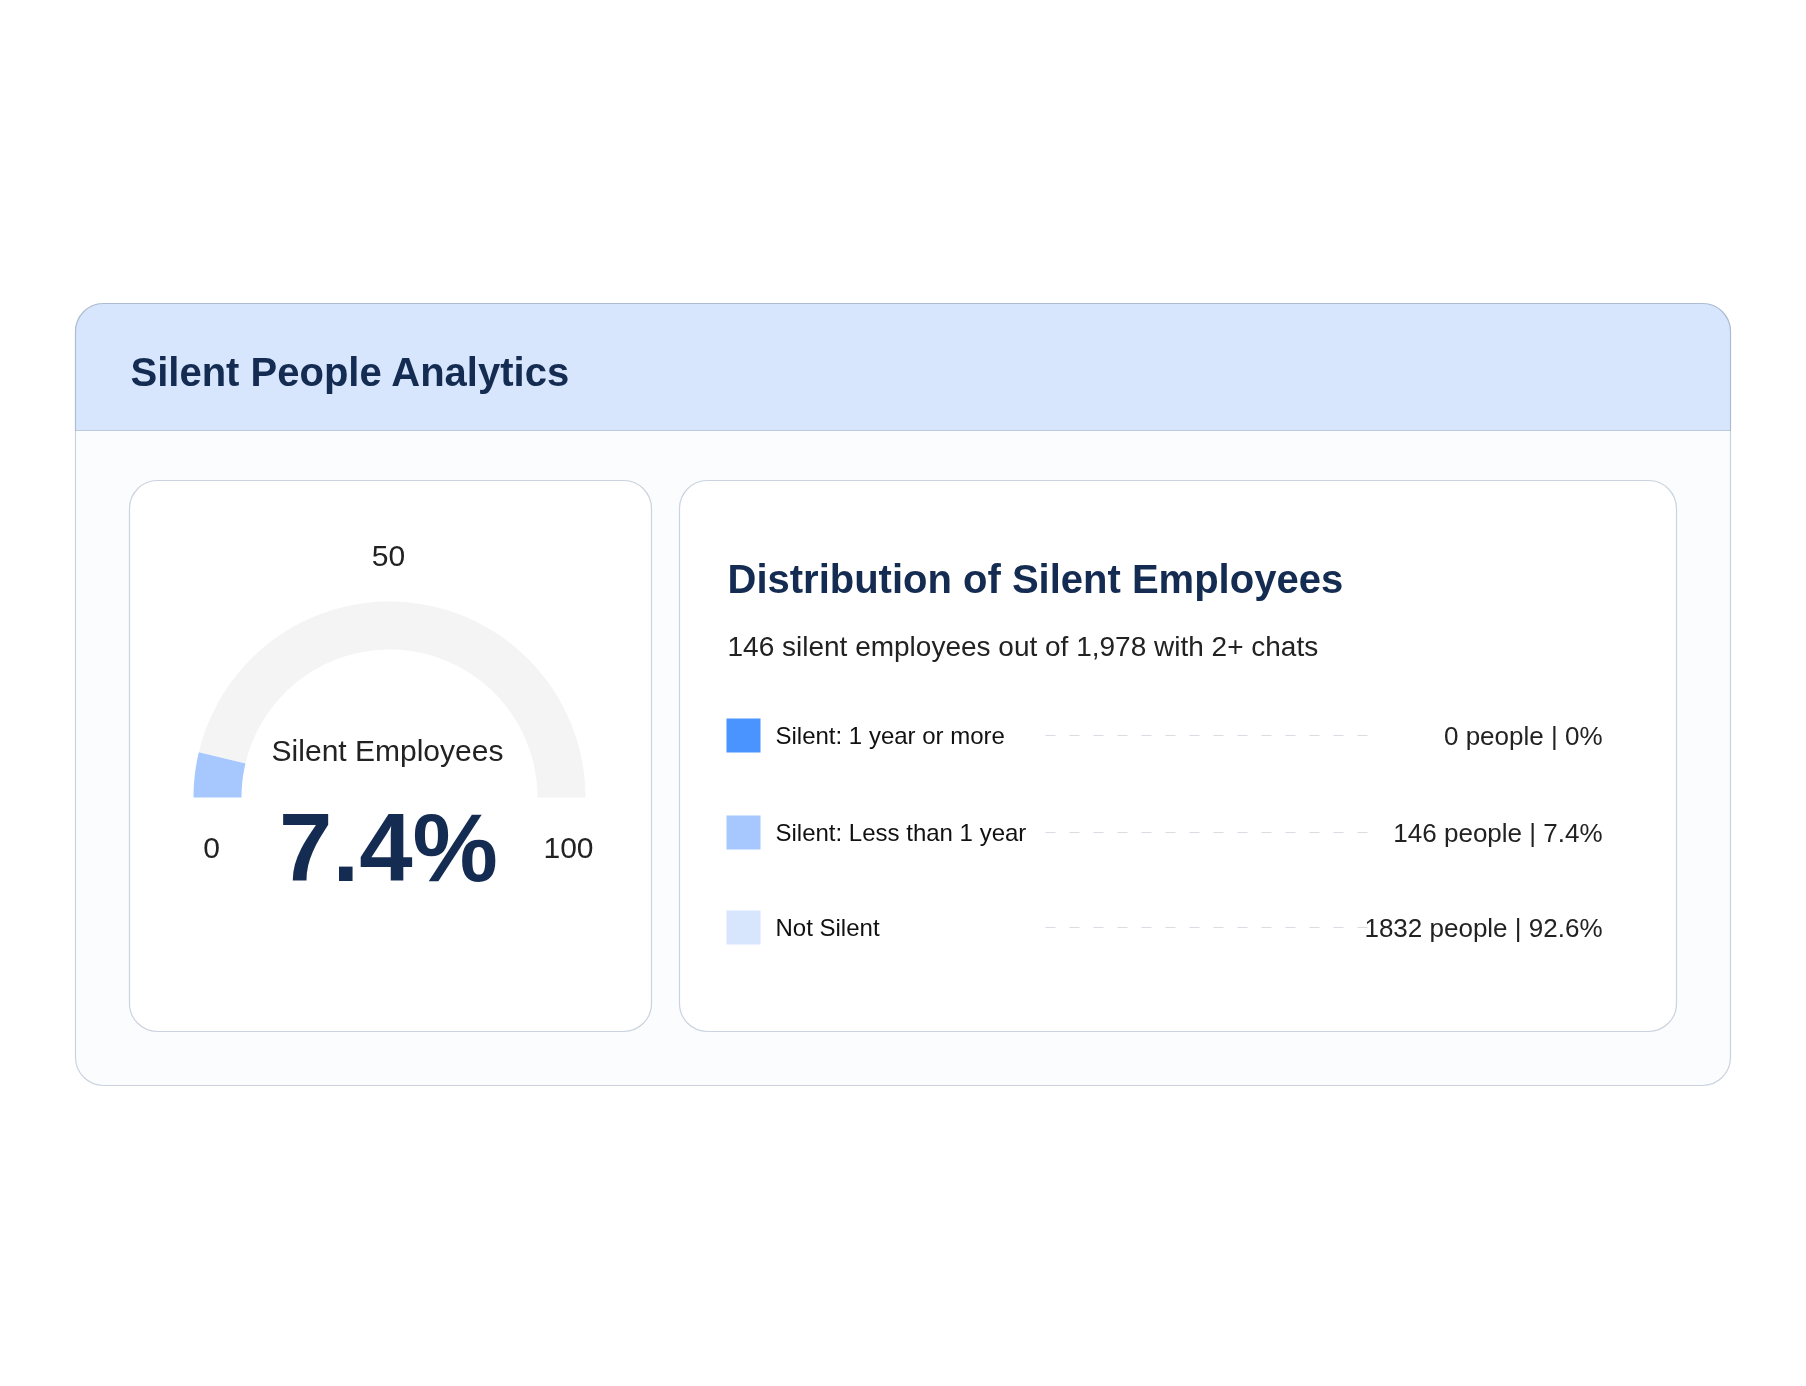  What do you see at coordinates (901, 832) in the screenshot?
I see `category-label: Silent: Less than 1 year` at bounding box center [901, 832].